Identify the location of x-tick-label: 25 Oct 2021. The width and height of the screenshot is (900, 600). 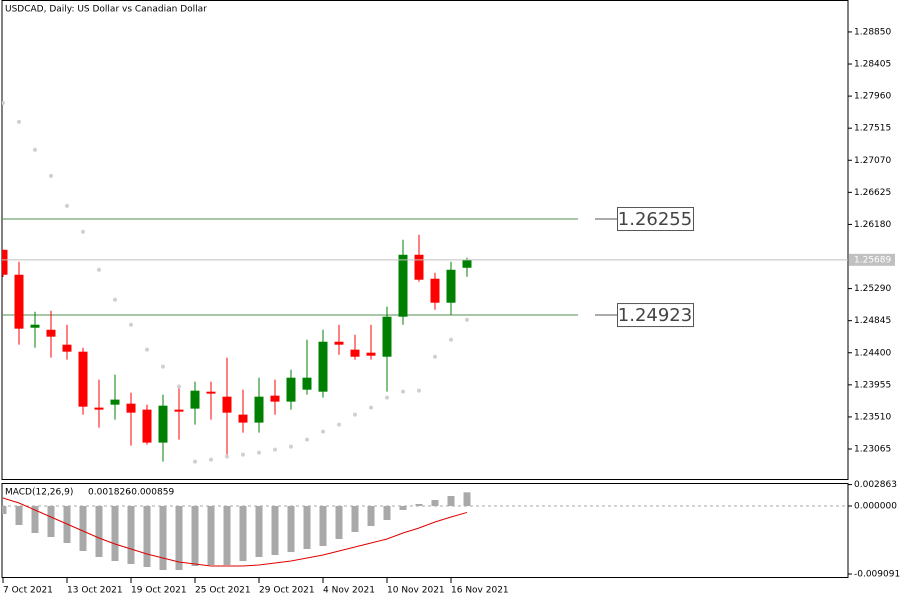
(223, 591).